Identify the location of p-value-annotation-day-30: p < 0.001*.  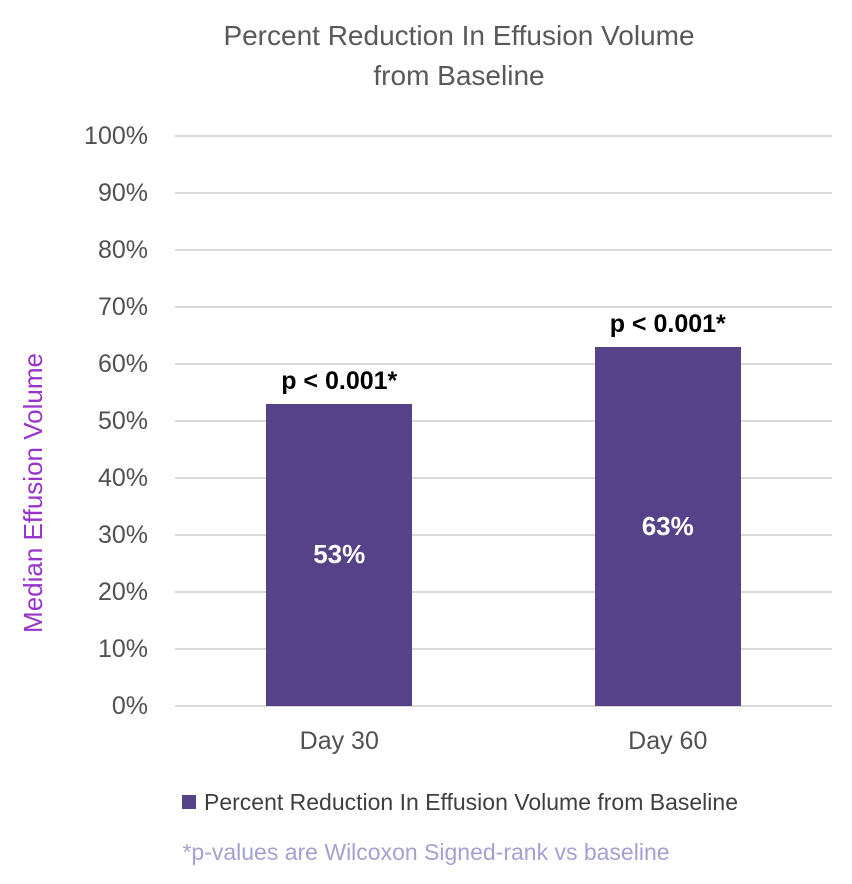
(339, 380).